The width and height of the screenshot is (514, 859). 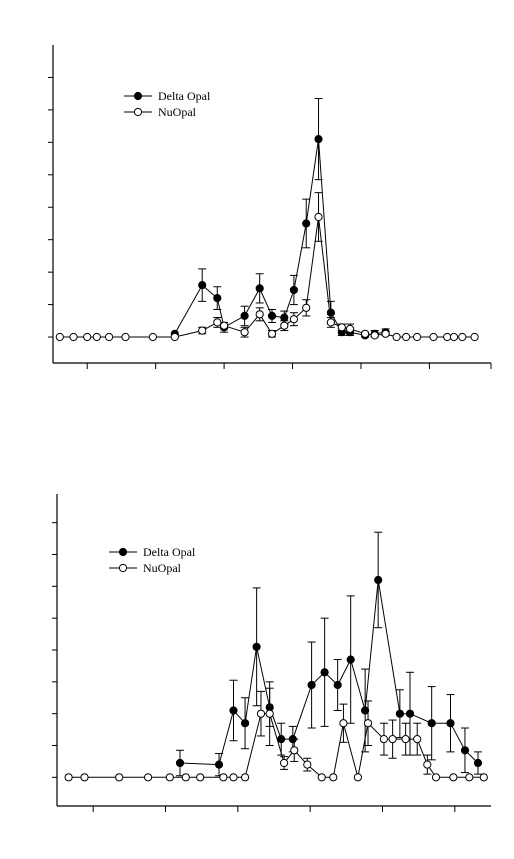 What do you see at coordinates (184, 96) in the screenshot?
I see `legend-label-delta-opal-top: Delta Opal` at bounding box center [184, 96].